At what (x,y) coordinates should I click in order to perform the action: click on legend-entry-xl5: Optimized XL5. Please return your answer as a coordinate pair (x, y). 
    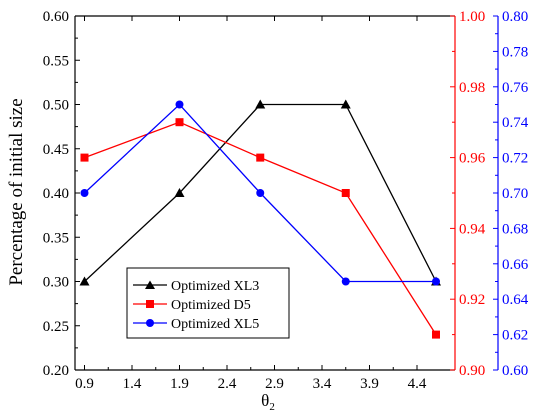
    Looking at the image, I should click on (196, 324).